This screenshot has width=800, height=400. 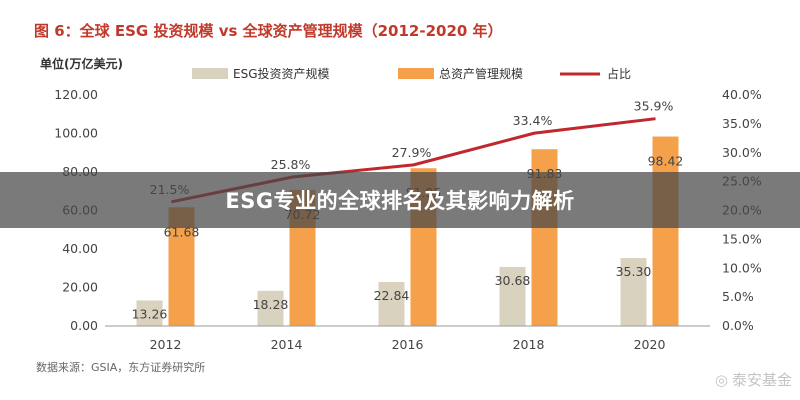 What do you see at coordinates (392, 295) in the screenshot?
I see `bar-value-label: 22.84` at bounding box center [392, 295].